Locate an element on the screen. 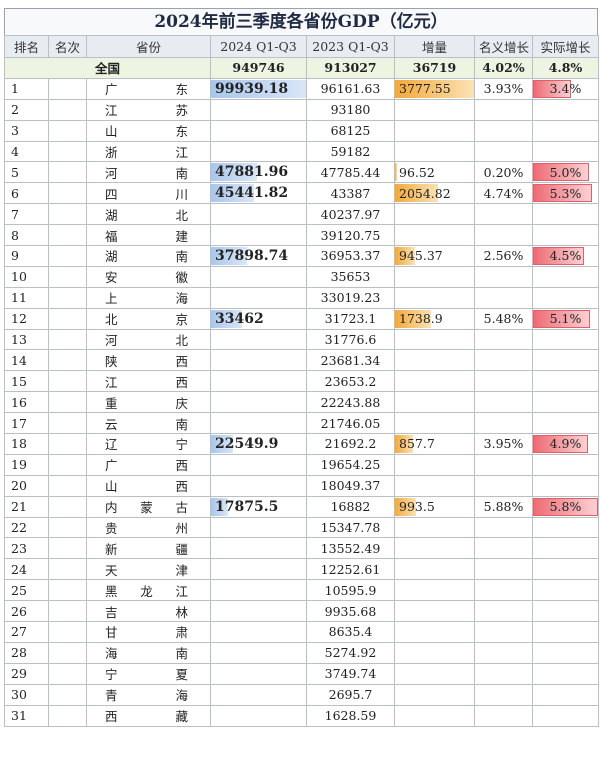  rank-cell: 8 is located at coordinates (26, 235).